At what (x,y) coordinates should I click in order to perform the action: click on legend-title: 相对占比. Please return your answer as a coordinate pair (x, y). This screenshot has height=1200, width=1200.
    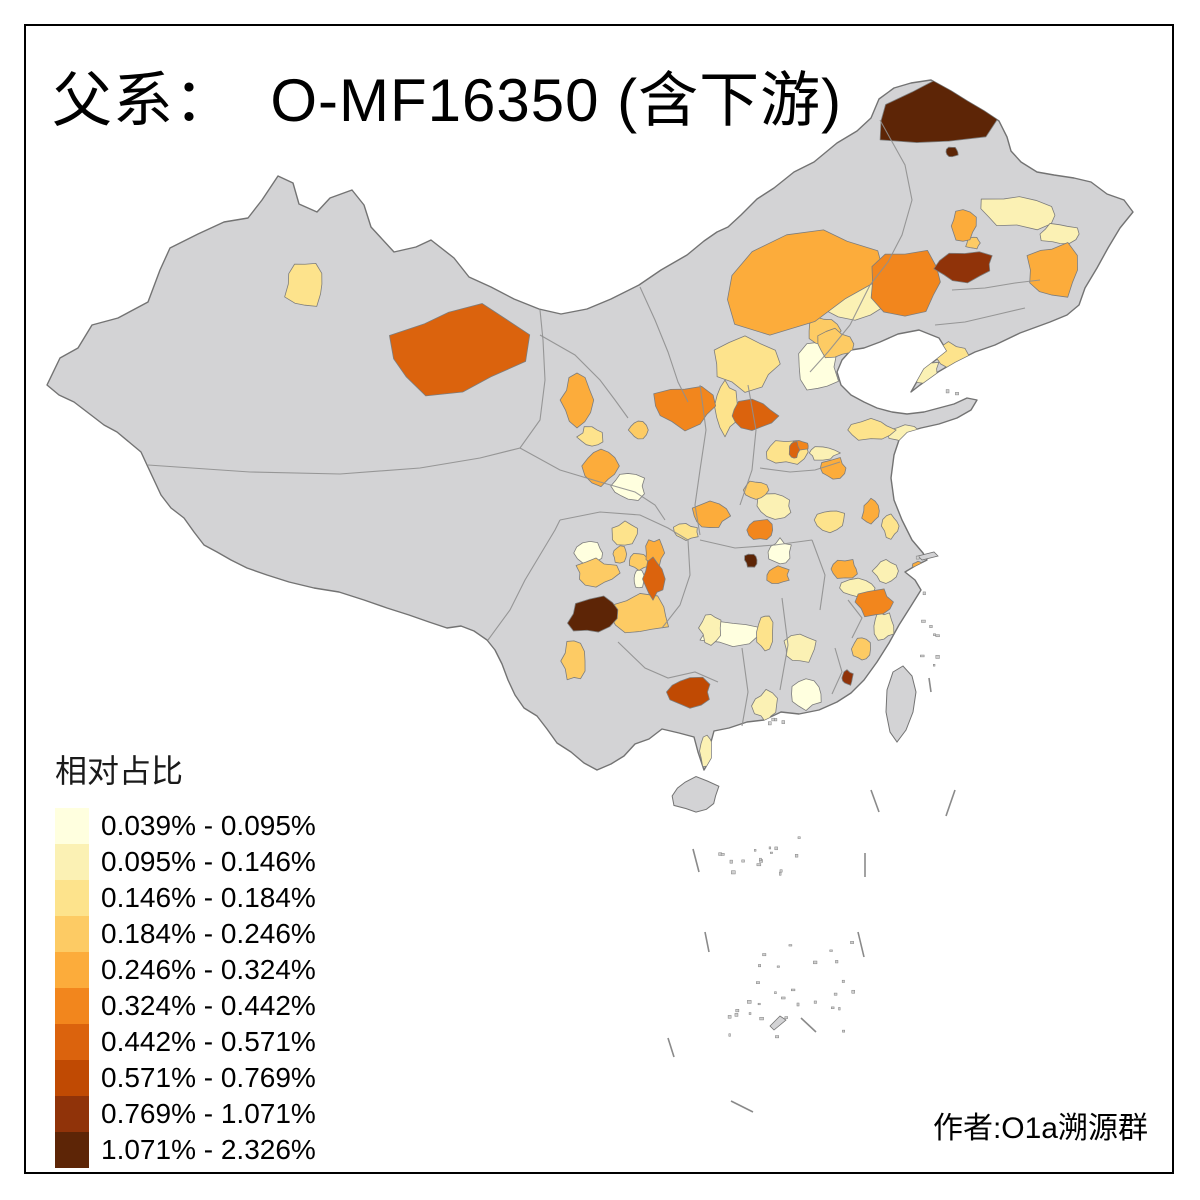
    Looking at the image, I should click on (119, 771).